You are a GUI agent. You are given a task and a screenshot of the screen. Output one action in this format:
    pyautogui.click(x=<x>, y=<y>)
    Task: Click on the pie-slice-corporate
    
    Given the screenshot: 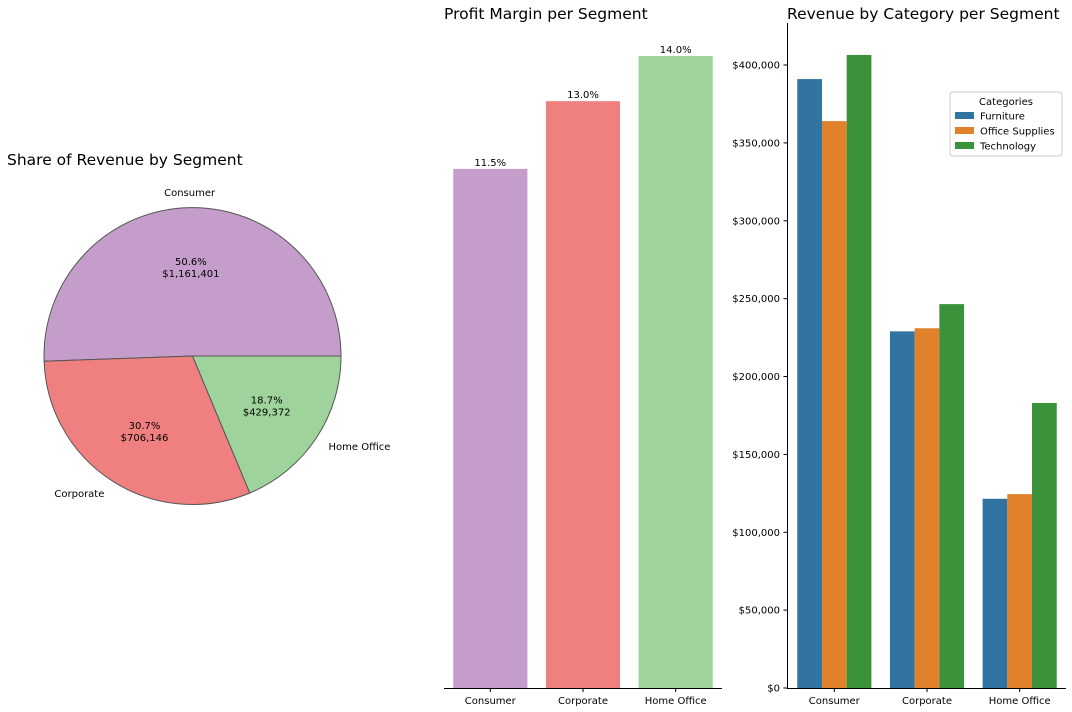 What is the action you would take?
    pyautogui.click(x=147, y=430)
    